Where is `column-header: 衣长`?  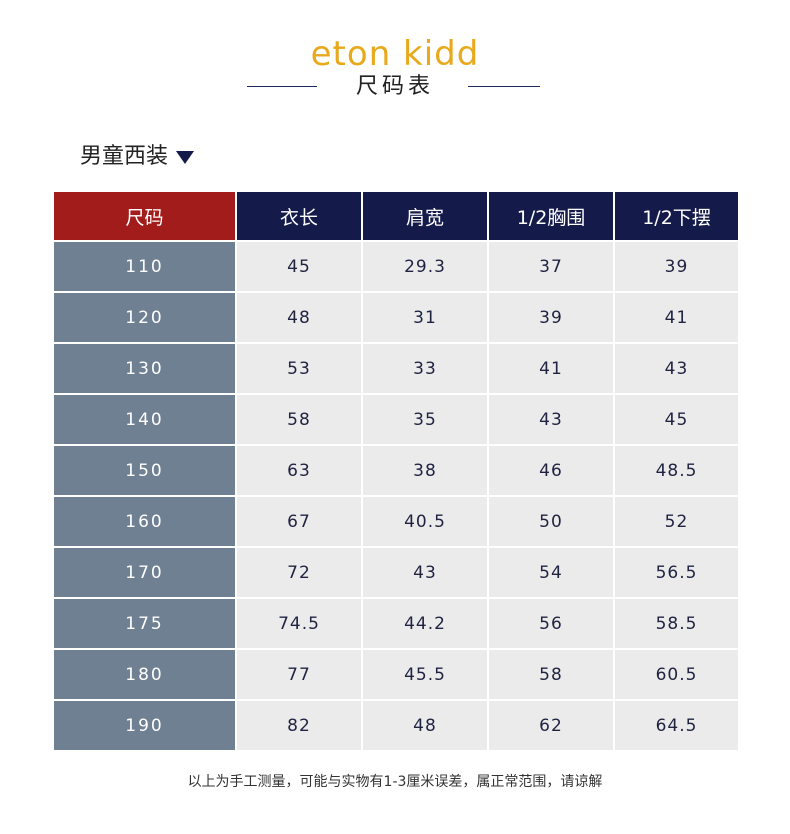
column-header: 衣长 is located at coordinates (299, 216).